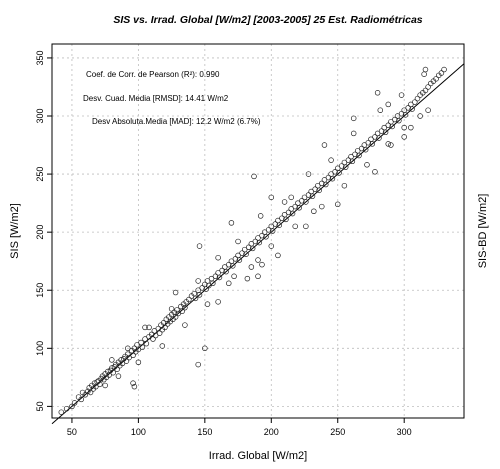  I want to click on y-axis: 50 100 150 200 250 300 350, so click(43, 230).